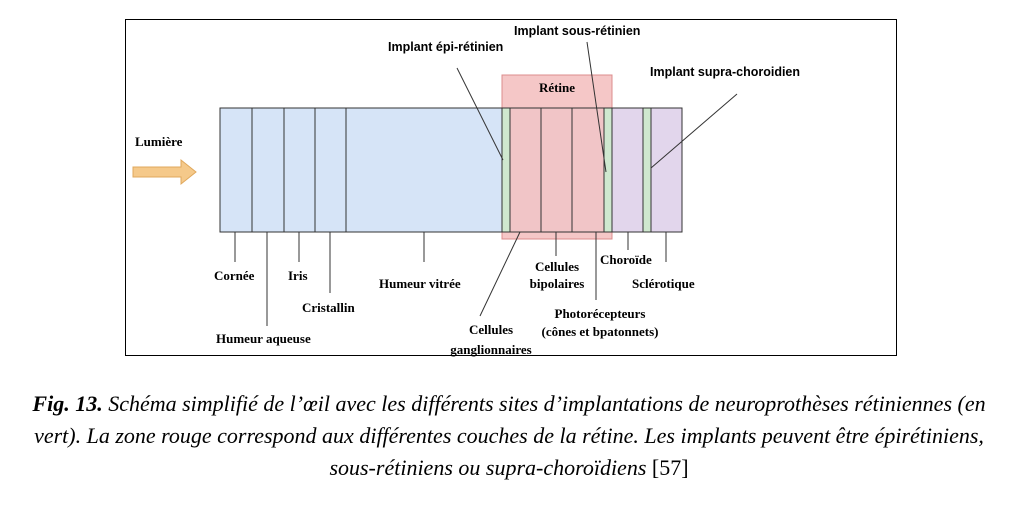  What do you see at coordinates (725, 72) in the screenshot?
I see `supra-implant-label: Implant supra-choroidien` at bounding box center [725, 72].